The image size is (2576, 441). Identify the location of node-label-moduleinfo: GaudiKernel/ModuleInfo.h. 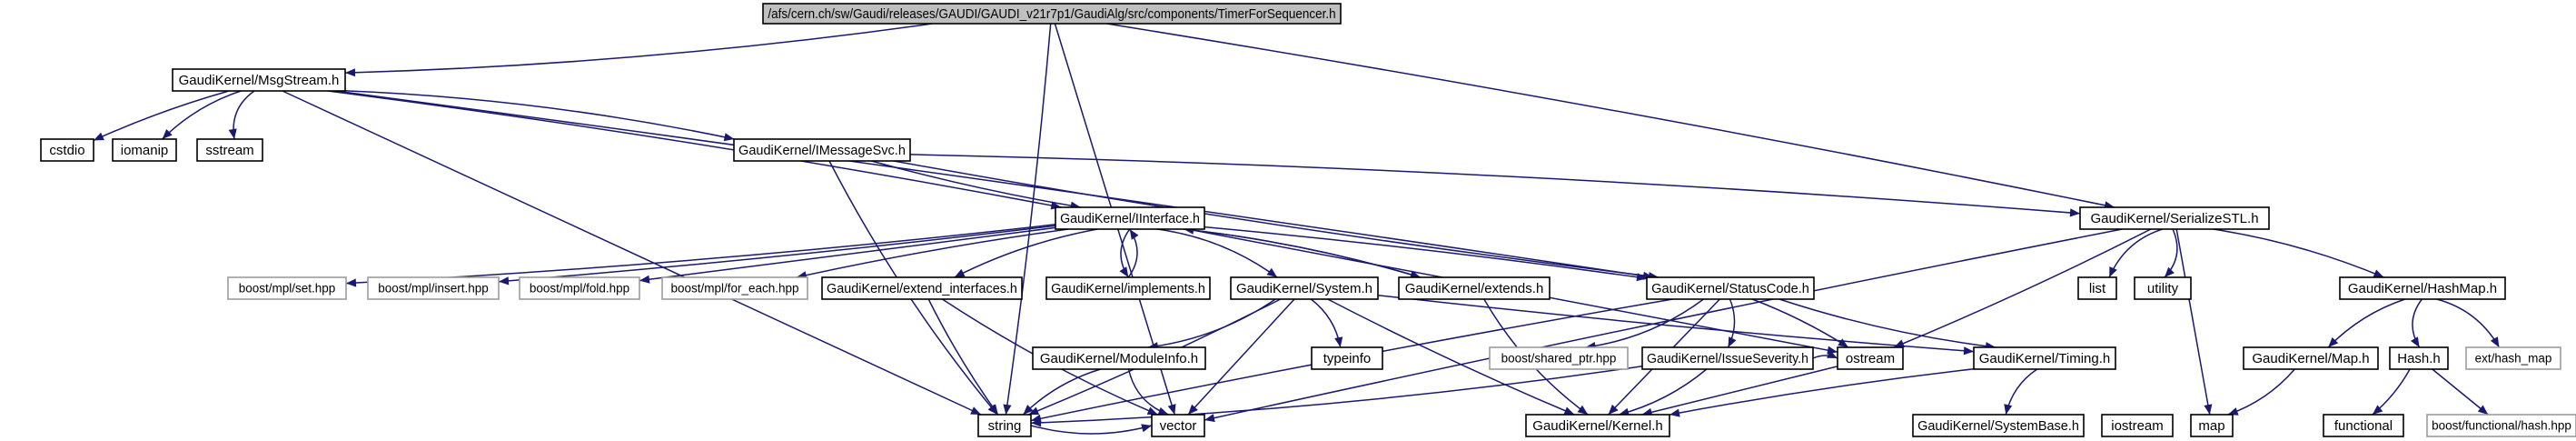
(1119, 358).